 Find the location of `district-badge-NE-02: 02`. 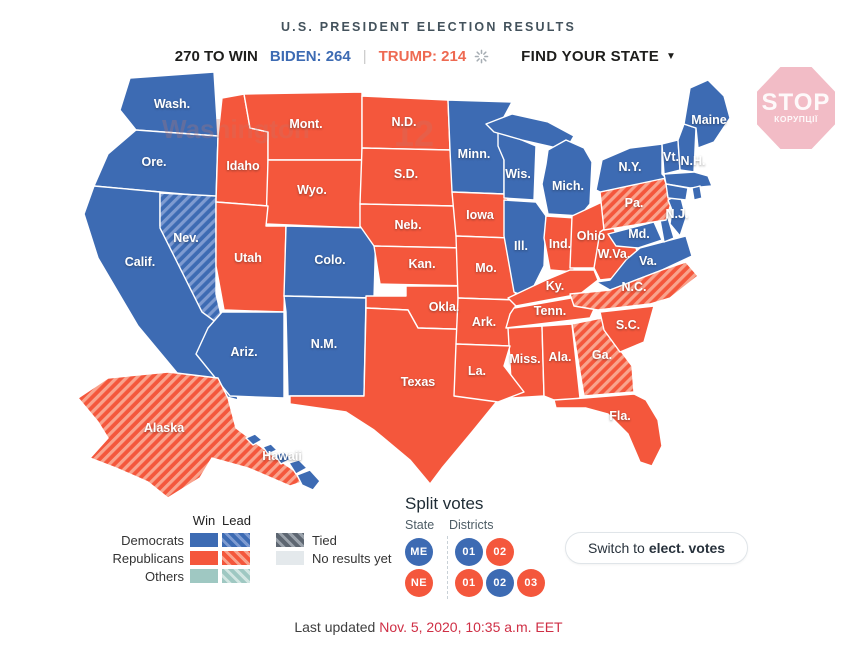

district-badge-NE-02: 02 is located at coordinates (500, 583).